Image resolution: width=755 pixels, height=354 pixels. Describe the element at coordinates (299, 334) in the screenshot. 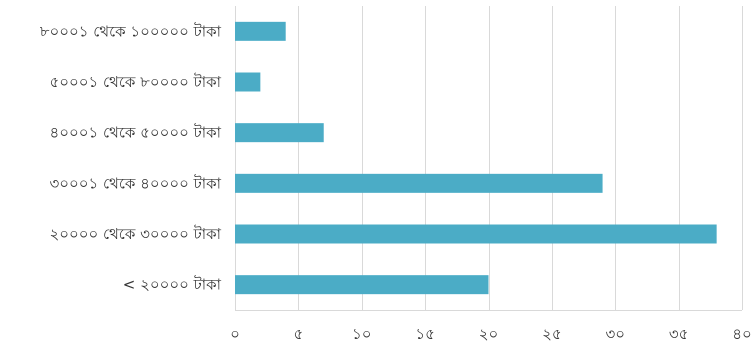

I see `x-tick-label-1: ৫` at that location.